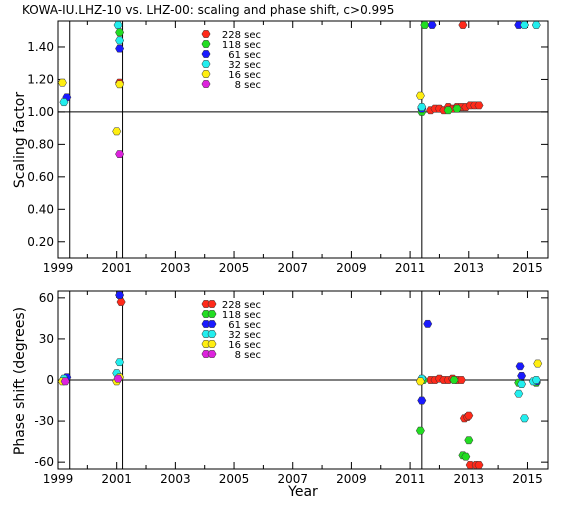 This screenshot has width=561, height=505. What do you see at coordinates (40, 209) in the screenshot?
I see `scaling-y-tick-label: 0.40` at bounding box center [40, 209].